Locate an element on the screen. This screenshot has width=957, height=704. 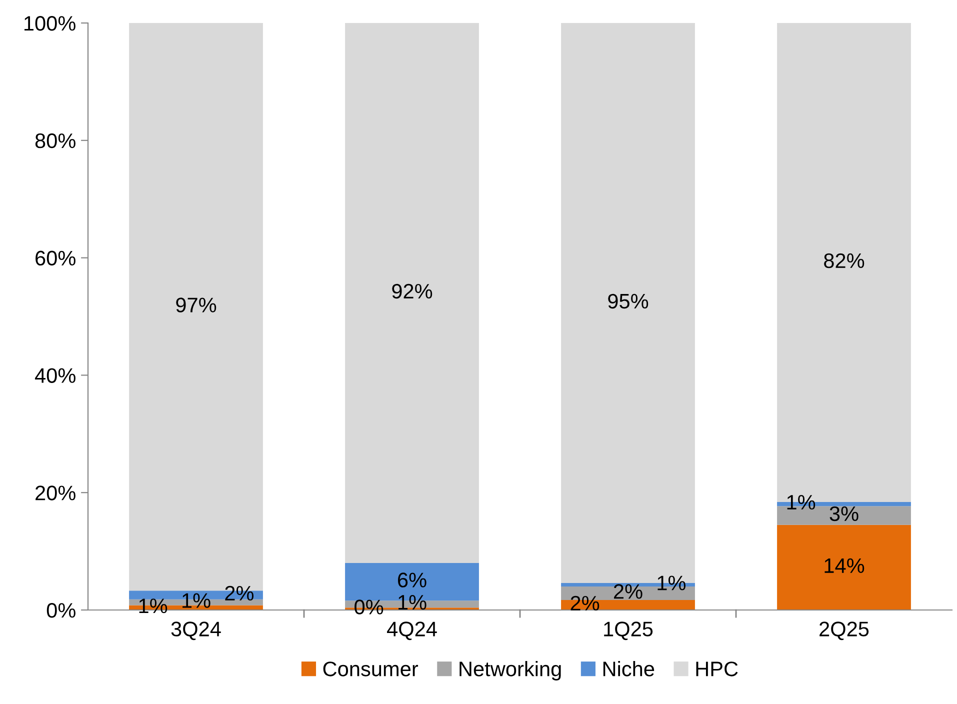
data-label: 97% is located at coordinates (196, 305).